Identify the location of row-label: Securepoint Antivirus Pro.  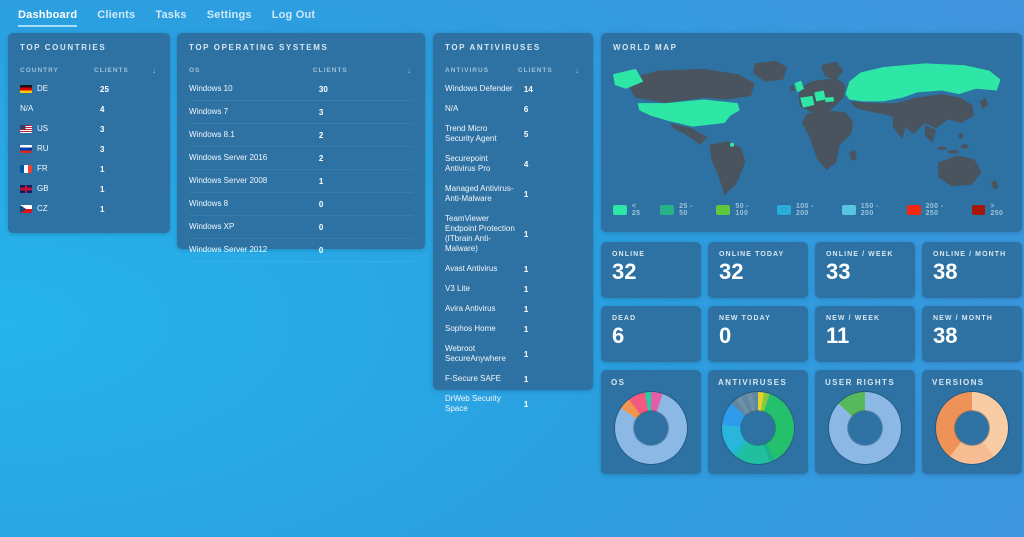
(468, 163).